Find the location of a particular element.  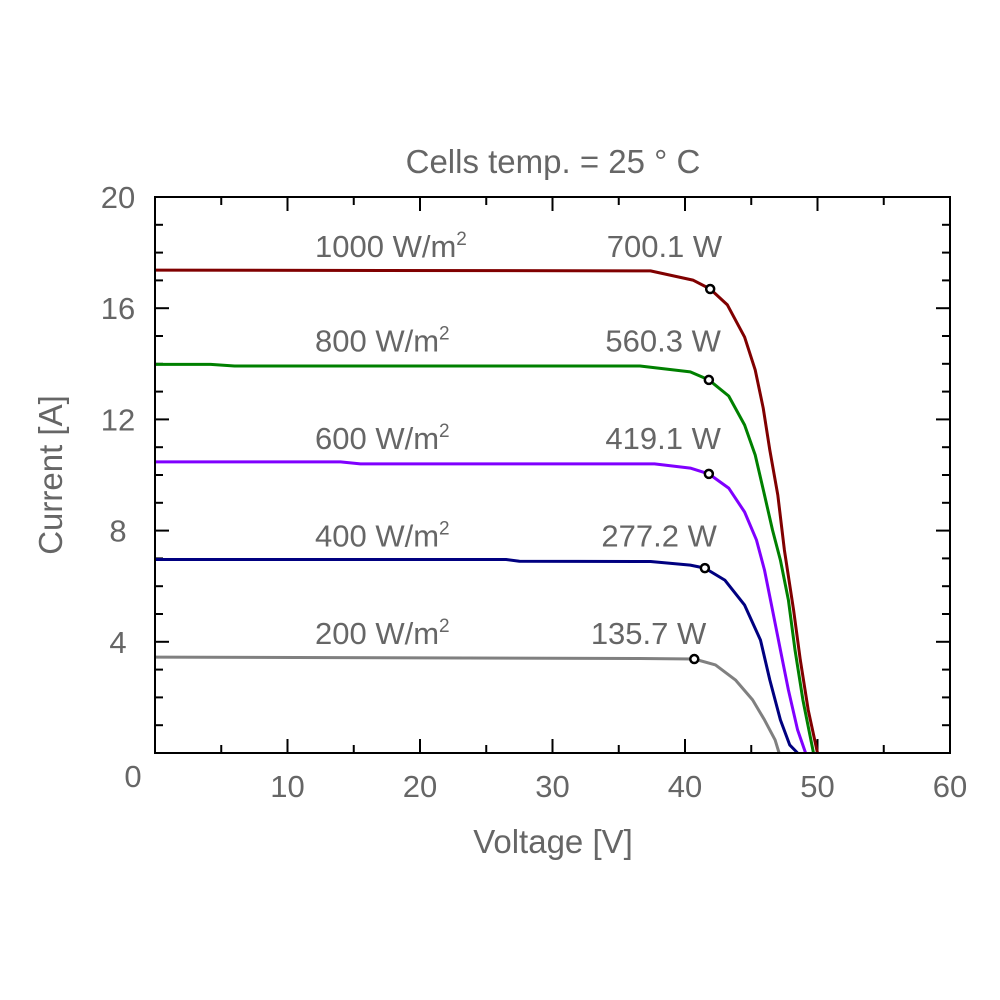

y-axis-label: Current [A] is located at coordinates (50, 475).